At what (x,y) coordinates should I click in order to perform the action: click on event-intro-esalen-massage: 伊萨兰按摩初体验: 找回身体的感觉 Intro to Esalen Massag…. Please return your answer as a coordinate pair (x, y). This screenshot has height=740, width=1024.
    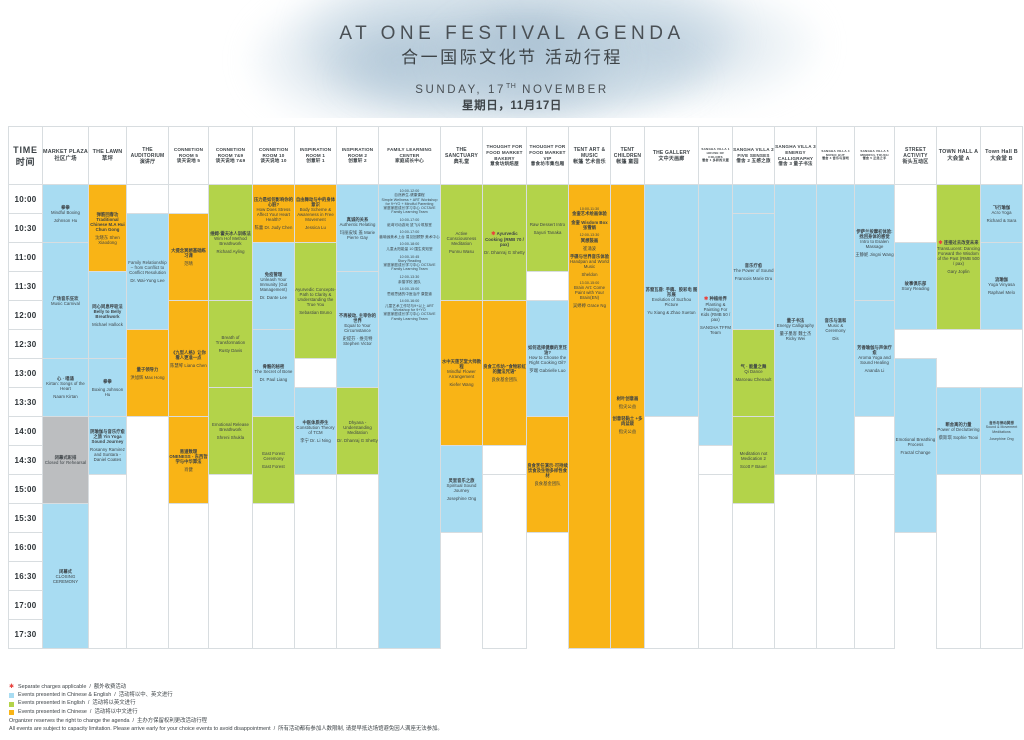
    Looking at the image, I should click on (874, 242).